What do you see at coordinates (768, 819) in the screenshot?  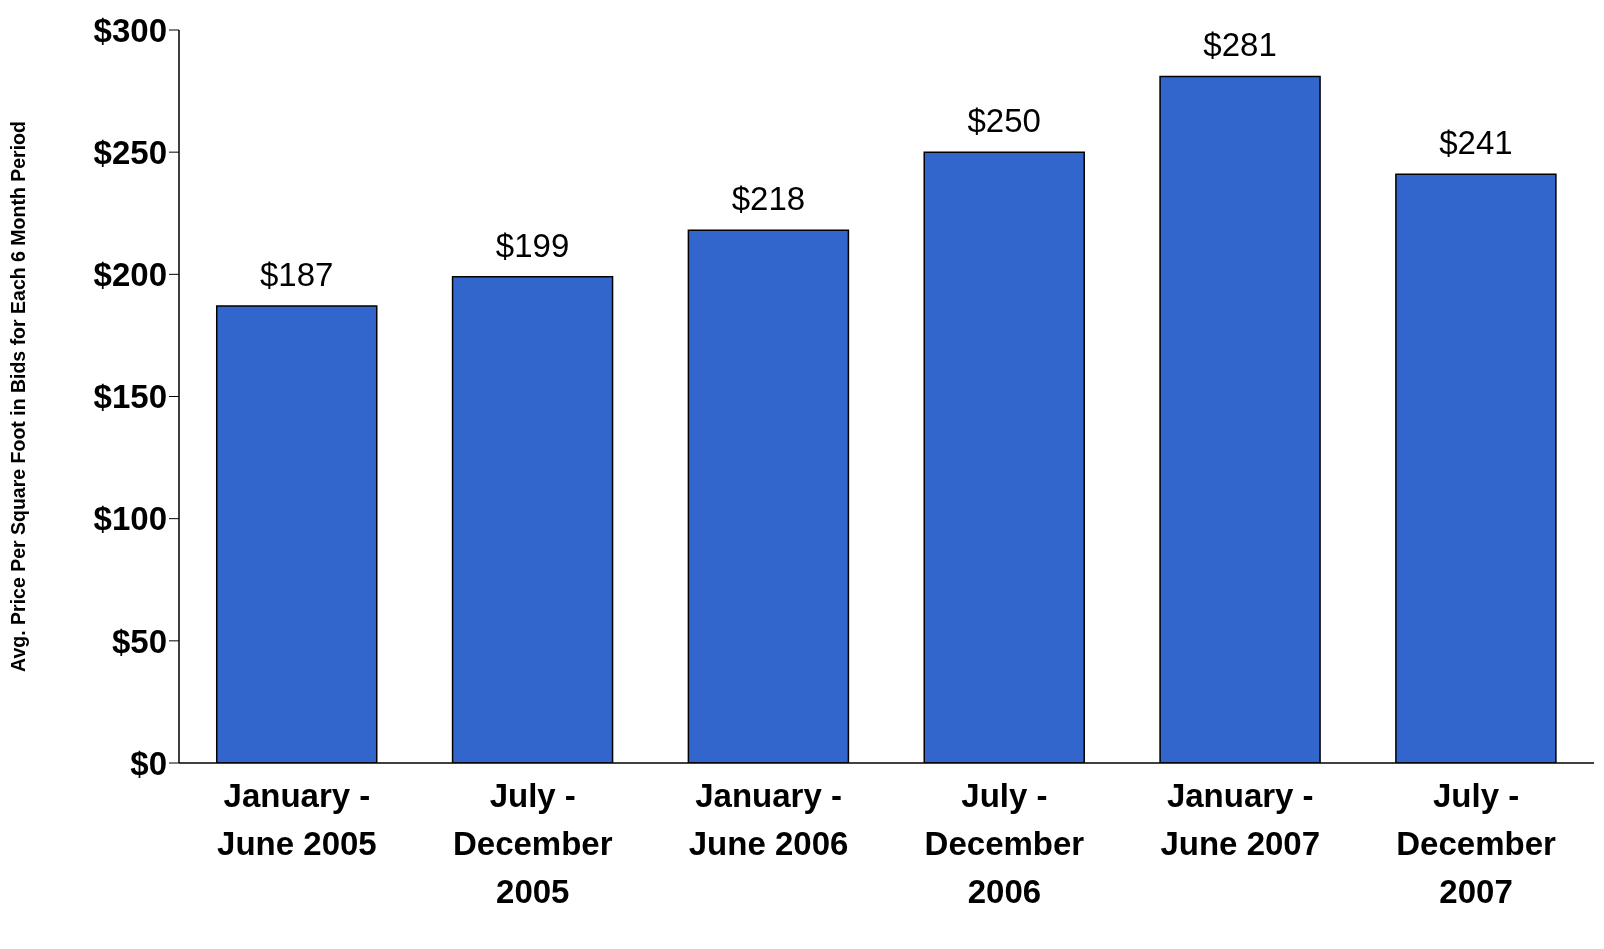 I see `x-tick-label: January - June 2006` at bounding box center [768, 819].